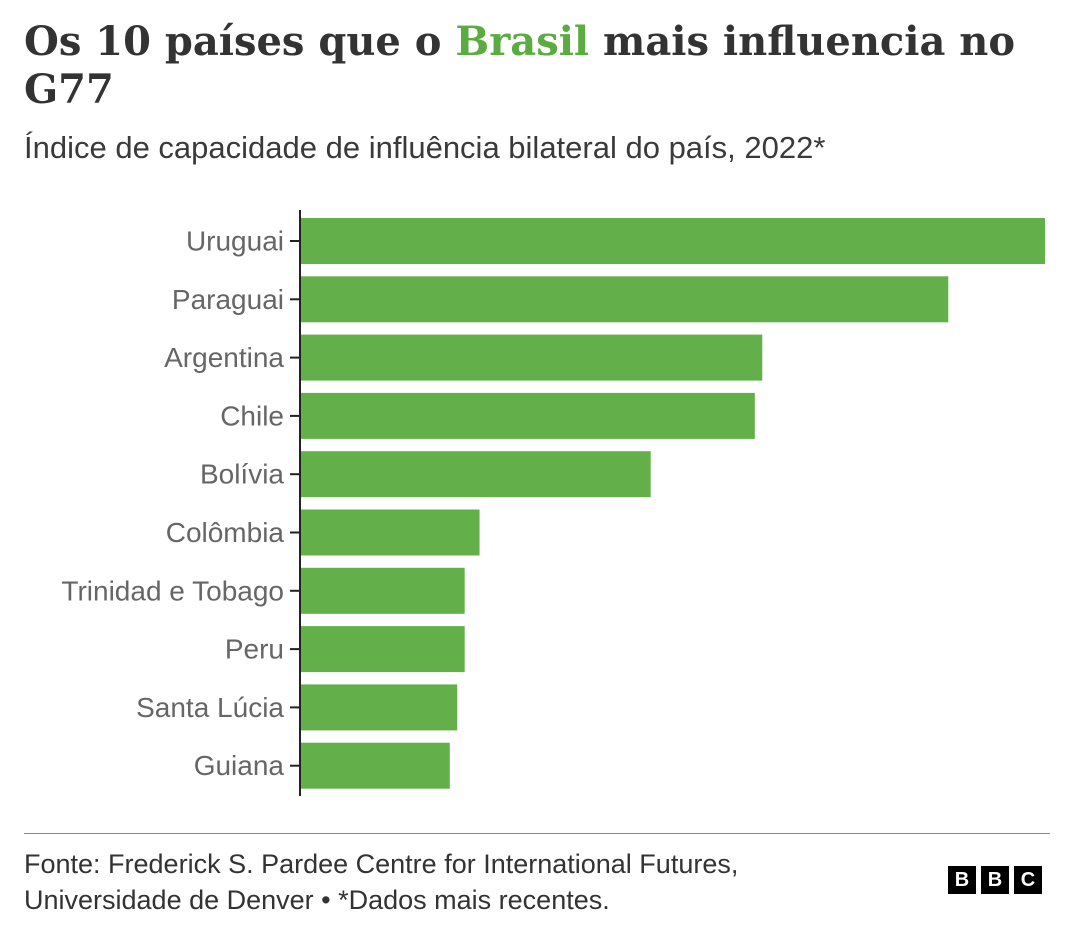  Describe the element at coordinates (225, 532) in the screenshot. I see `category-label-5: Colômbia` at that location.